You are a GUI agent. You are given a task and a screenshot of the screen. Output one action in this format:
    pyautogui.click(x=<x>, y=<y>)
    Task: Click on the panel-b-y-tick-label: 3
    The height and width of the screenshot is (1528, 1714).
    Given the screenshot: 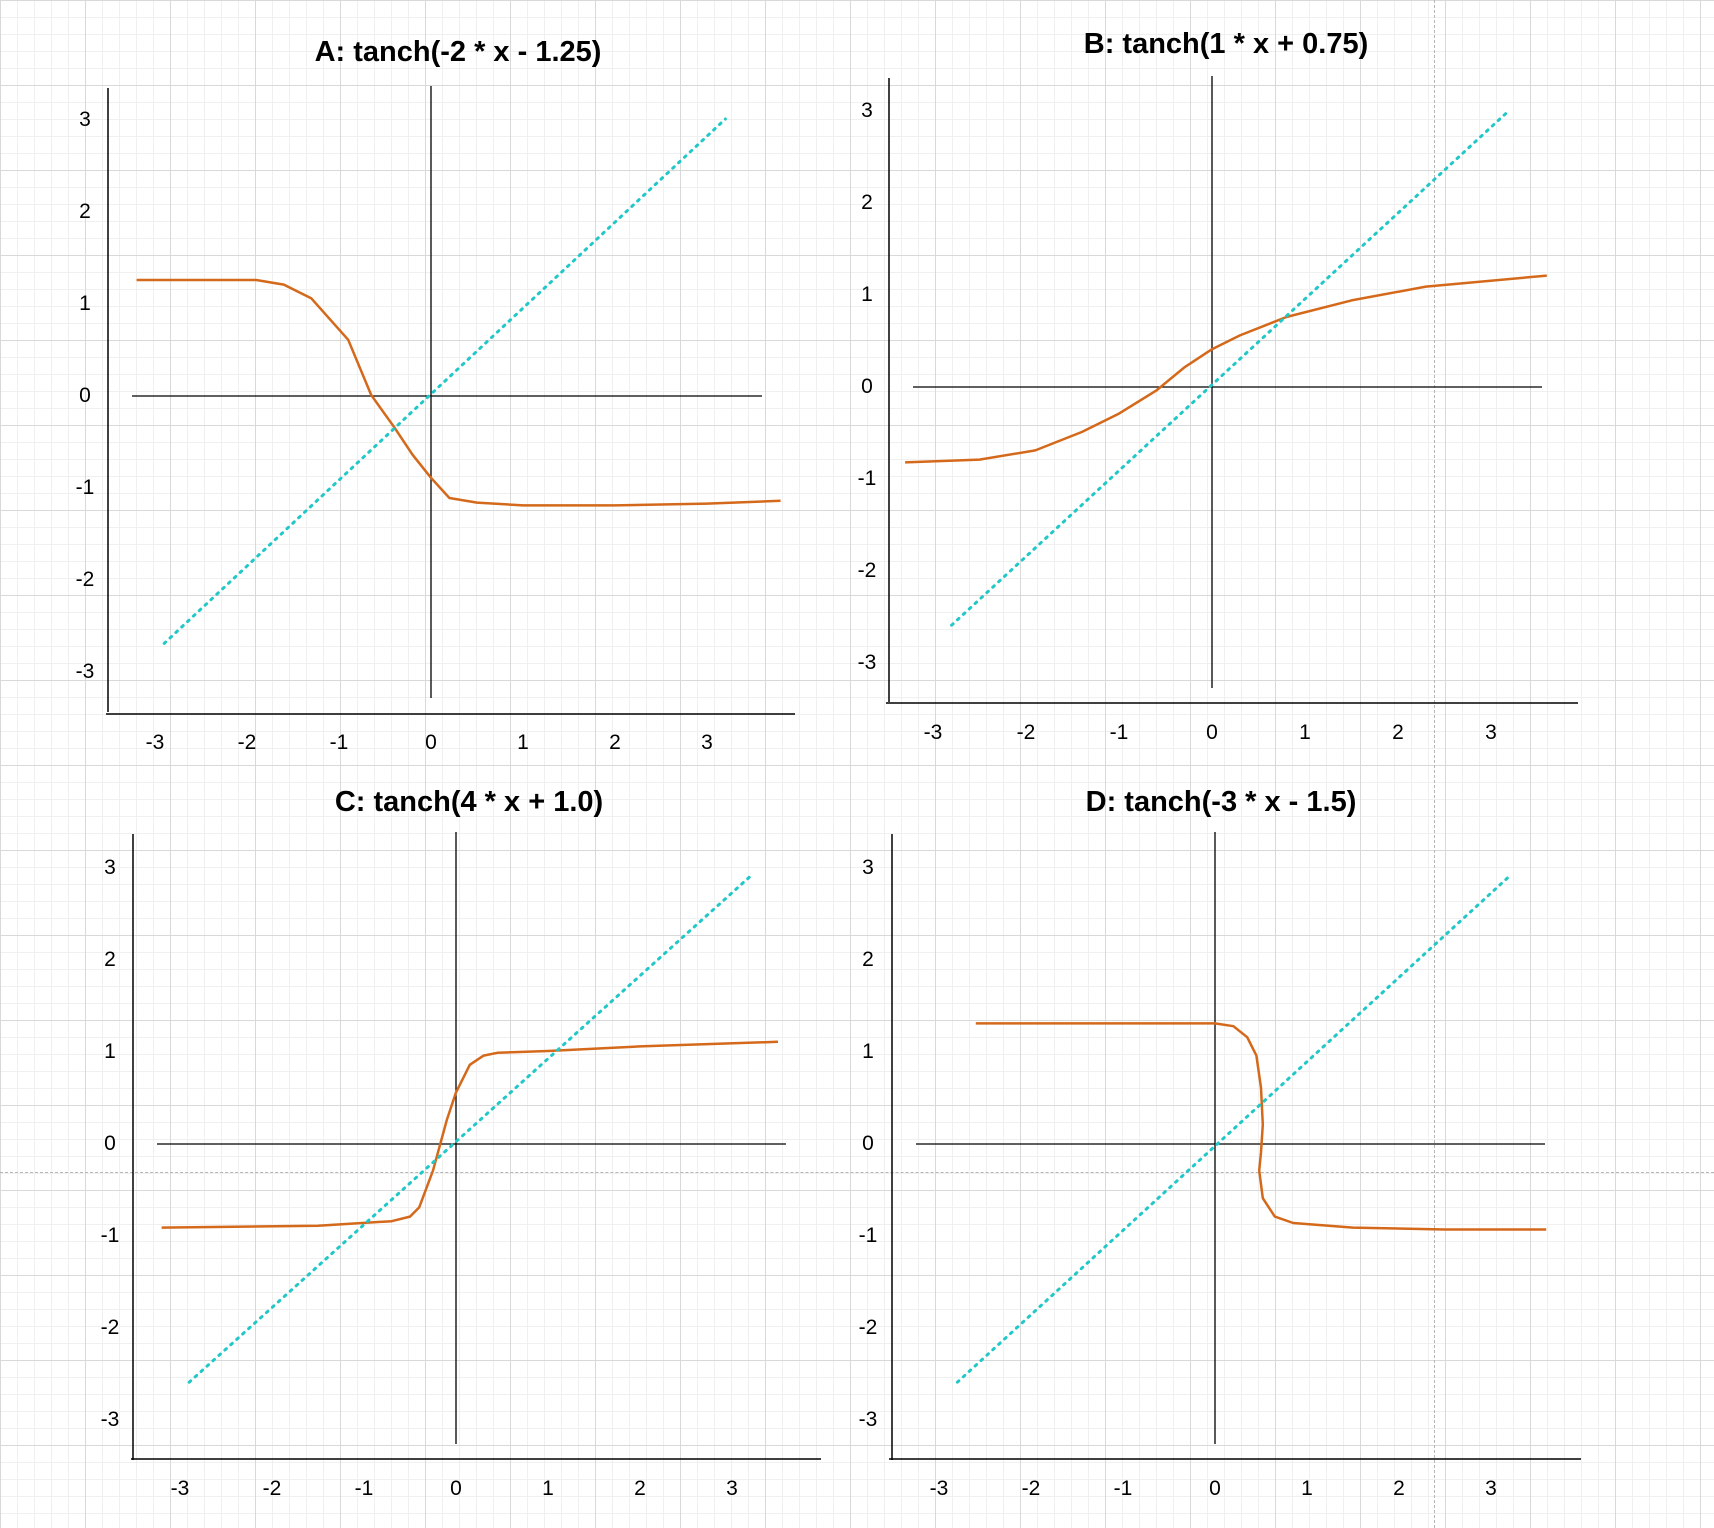 What is the action you would take?
    pyautogui.click(x=867, y=110)
    